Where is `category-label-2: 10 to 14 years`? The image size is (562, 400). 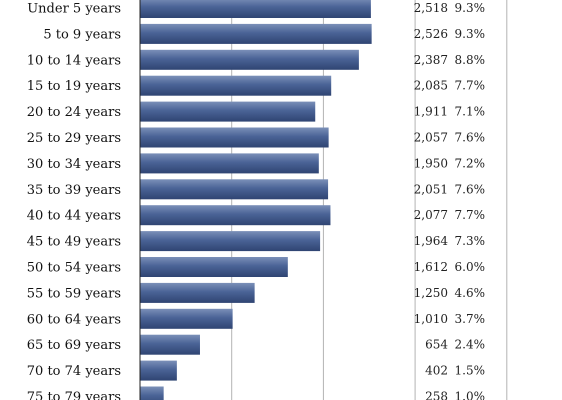
category-label-2: 10 to 14 years is located at coordinates (74, 60).